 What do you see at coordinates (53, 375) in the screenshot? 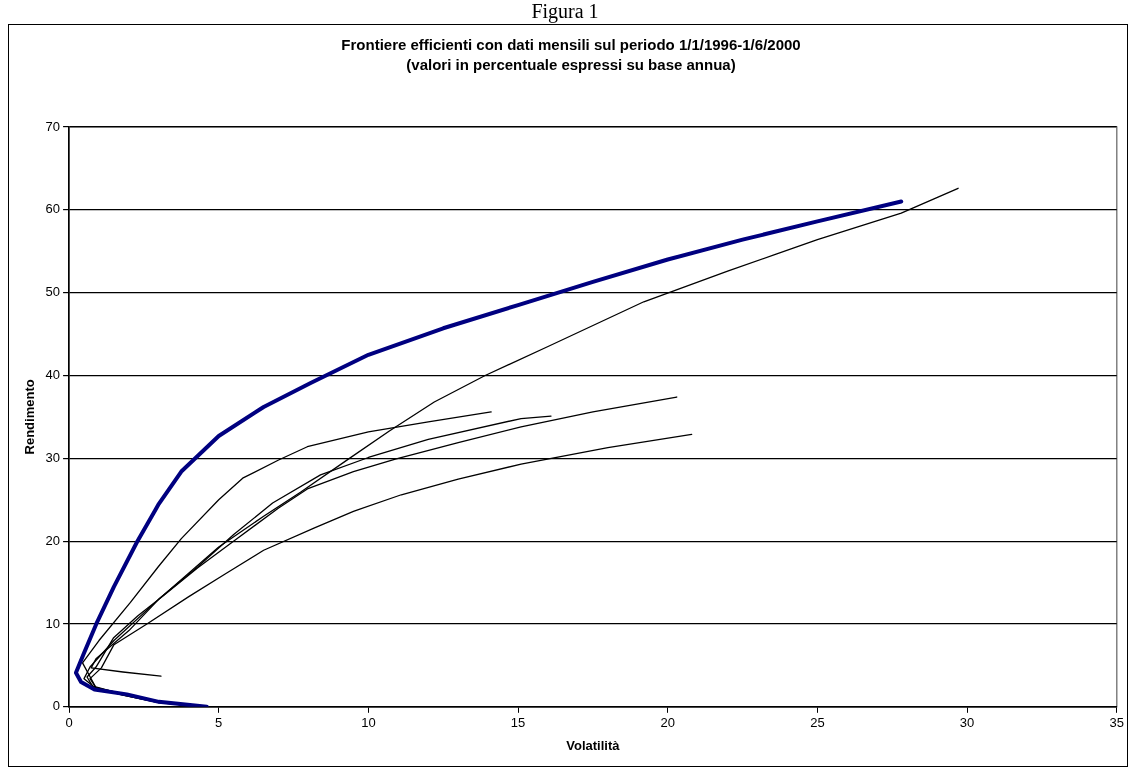
I see `y-tick-label: 40` at bounding box center [53, 375].